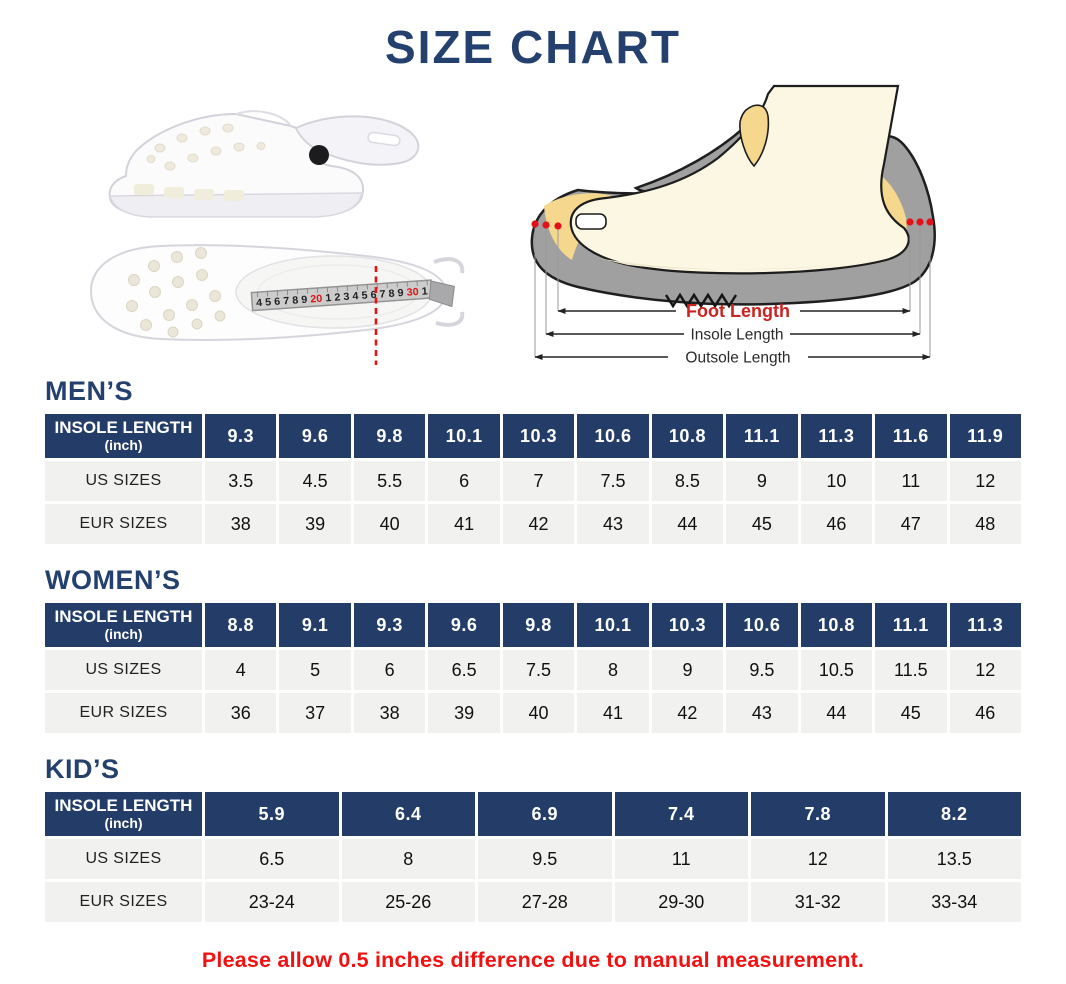 The image size is (1066, 984). What do you see at coordinates (737, 358) in the screenshot?
I see `outsole-length-label: Outsole Length` at bounding box center [737, 358].